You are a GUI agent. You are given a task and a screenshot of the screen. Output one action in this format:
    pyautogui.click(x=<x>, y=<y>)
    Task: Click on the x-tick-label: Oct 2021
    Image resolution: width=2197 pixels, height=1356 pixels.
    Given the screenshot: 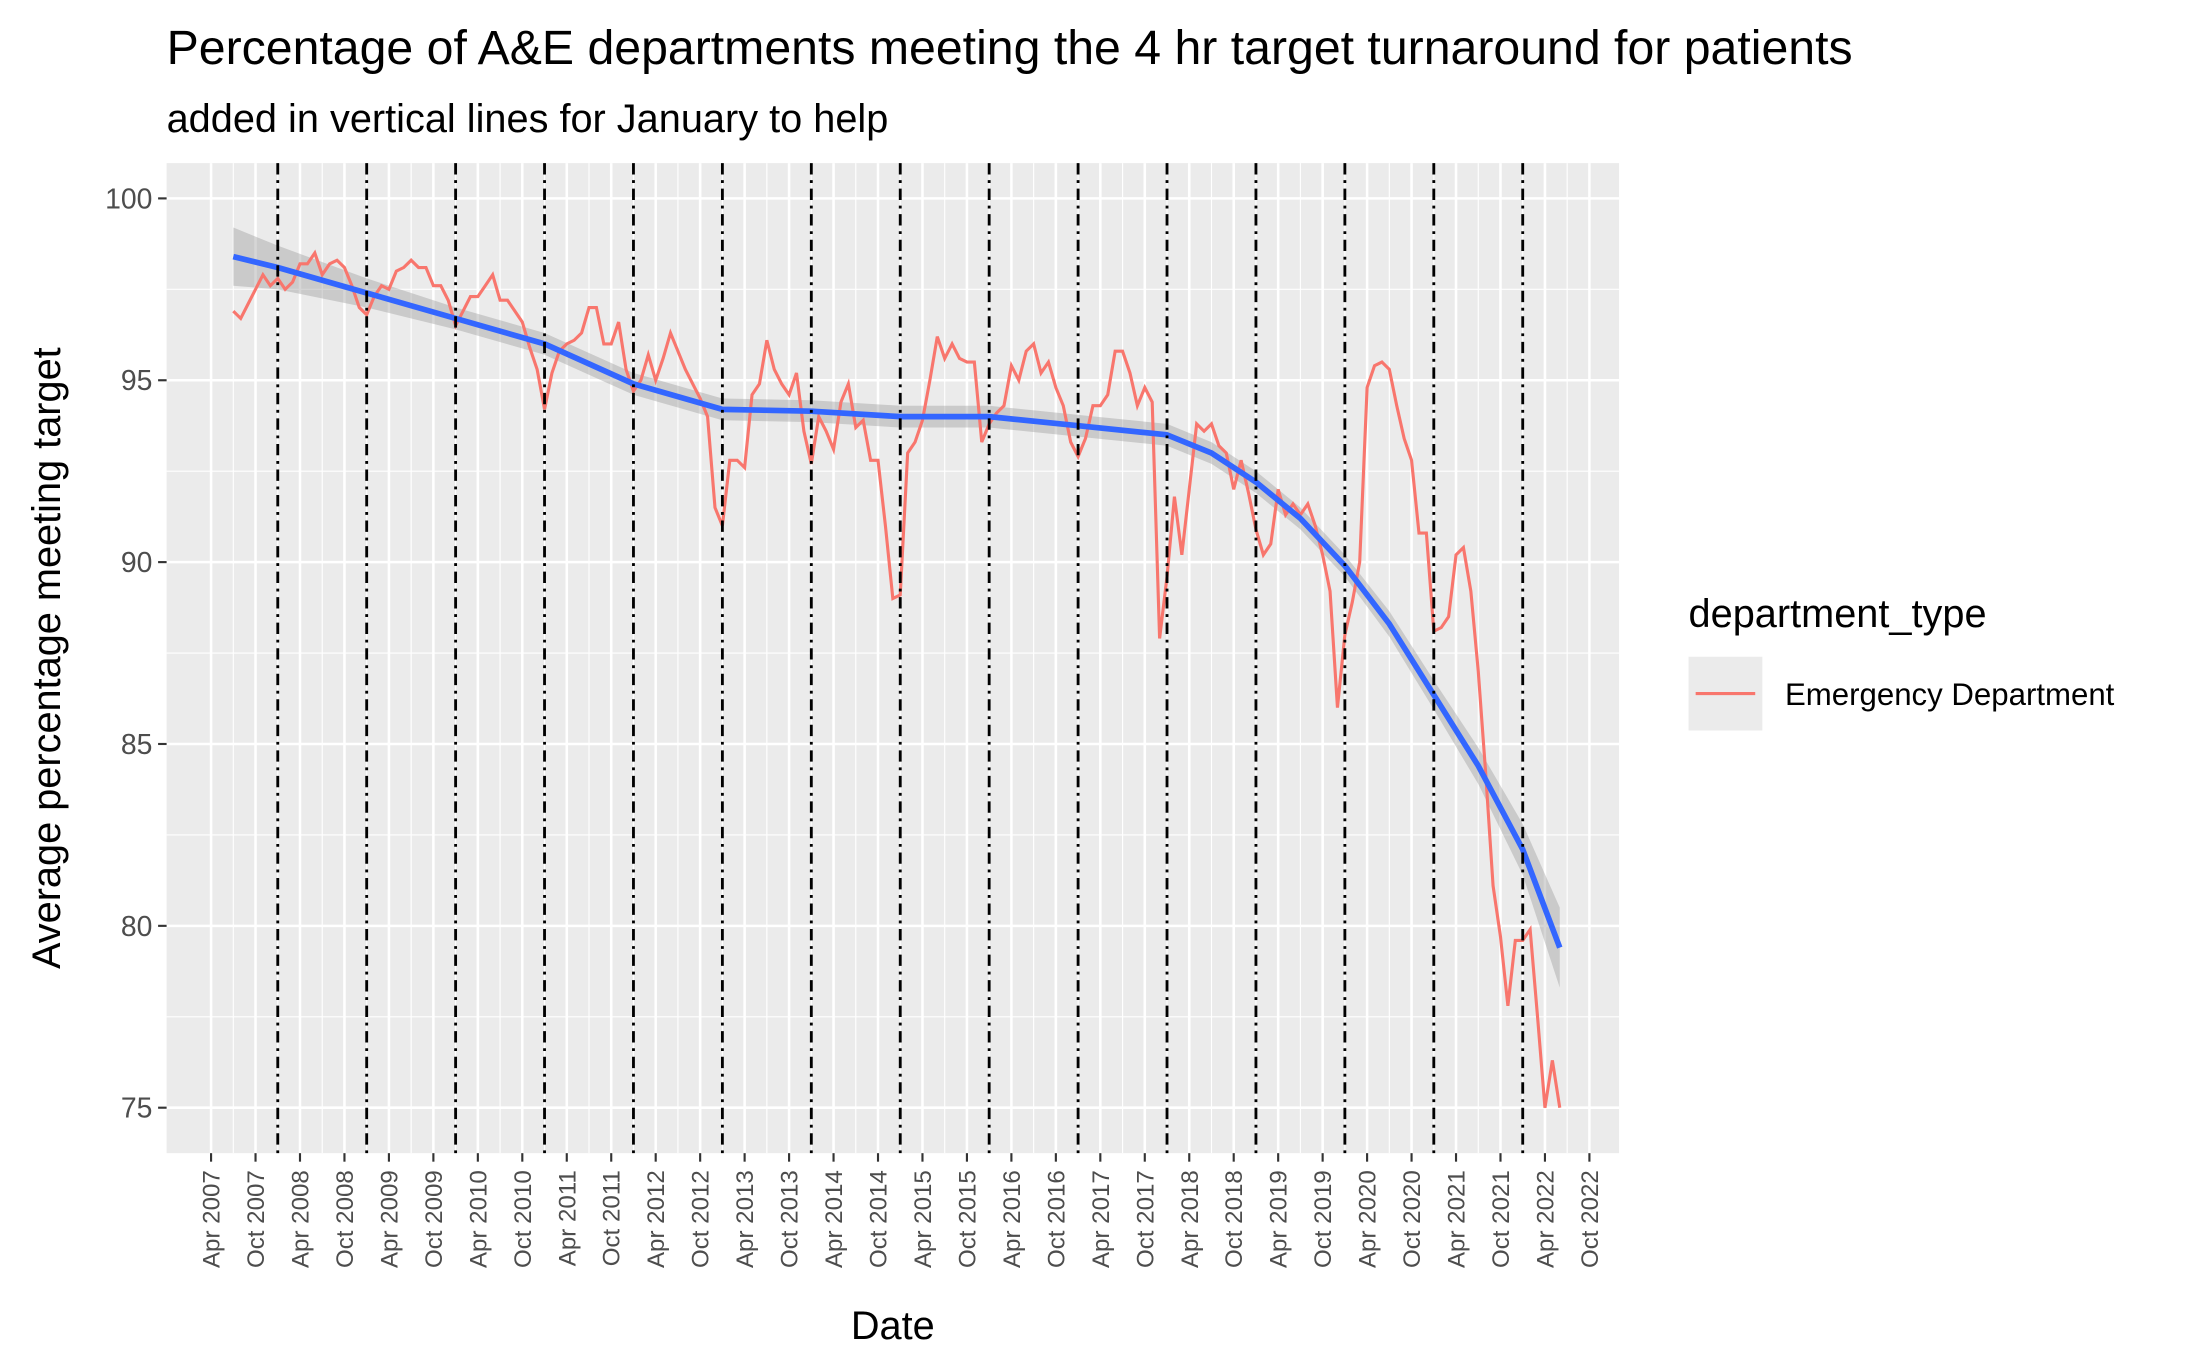 What is the action you would take?
    pyautogui.click(x=1501, y=1219)
    